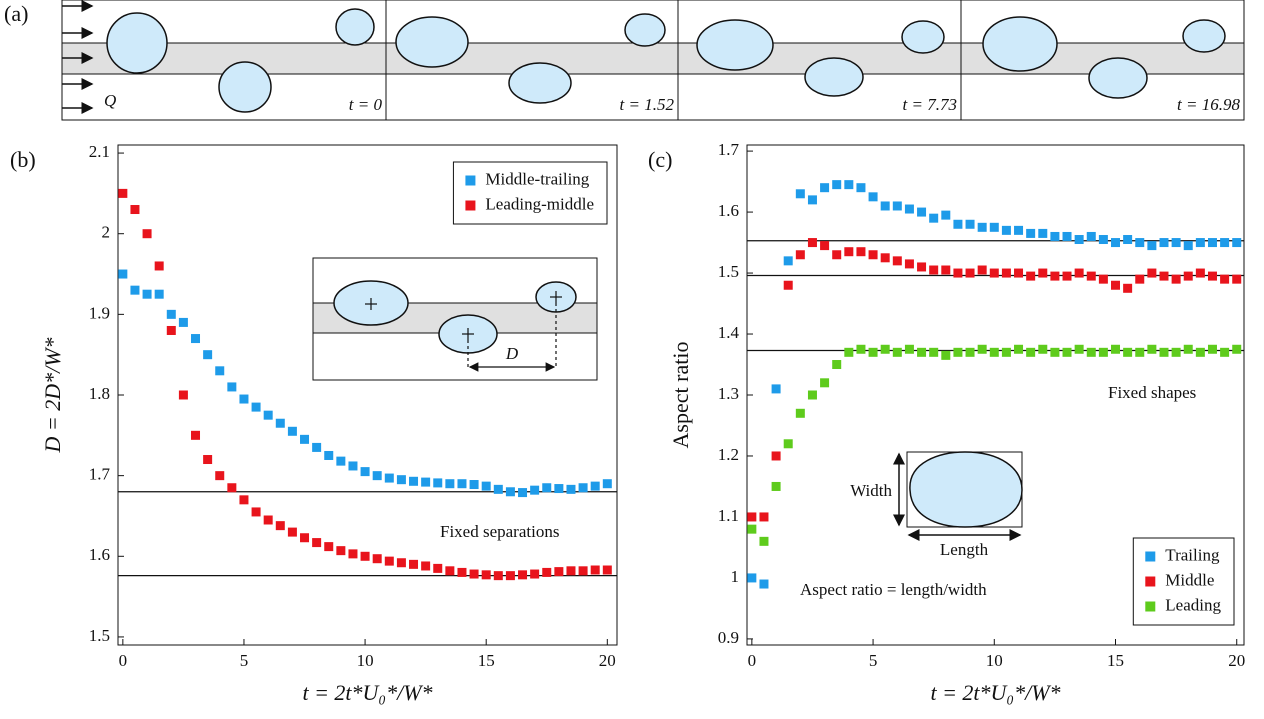 The height and width of the screenshot is (719, 1264). I want to click on y-tick-label: 1, so click(735, 576).